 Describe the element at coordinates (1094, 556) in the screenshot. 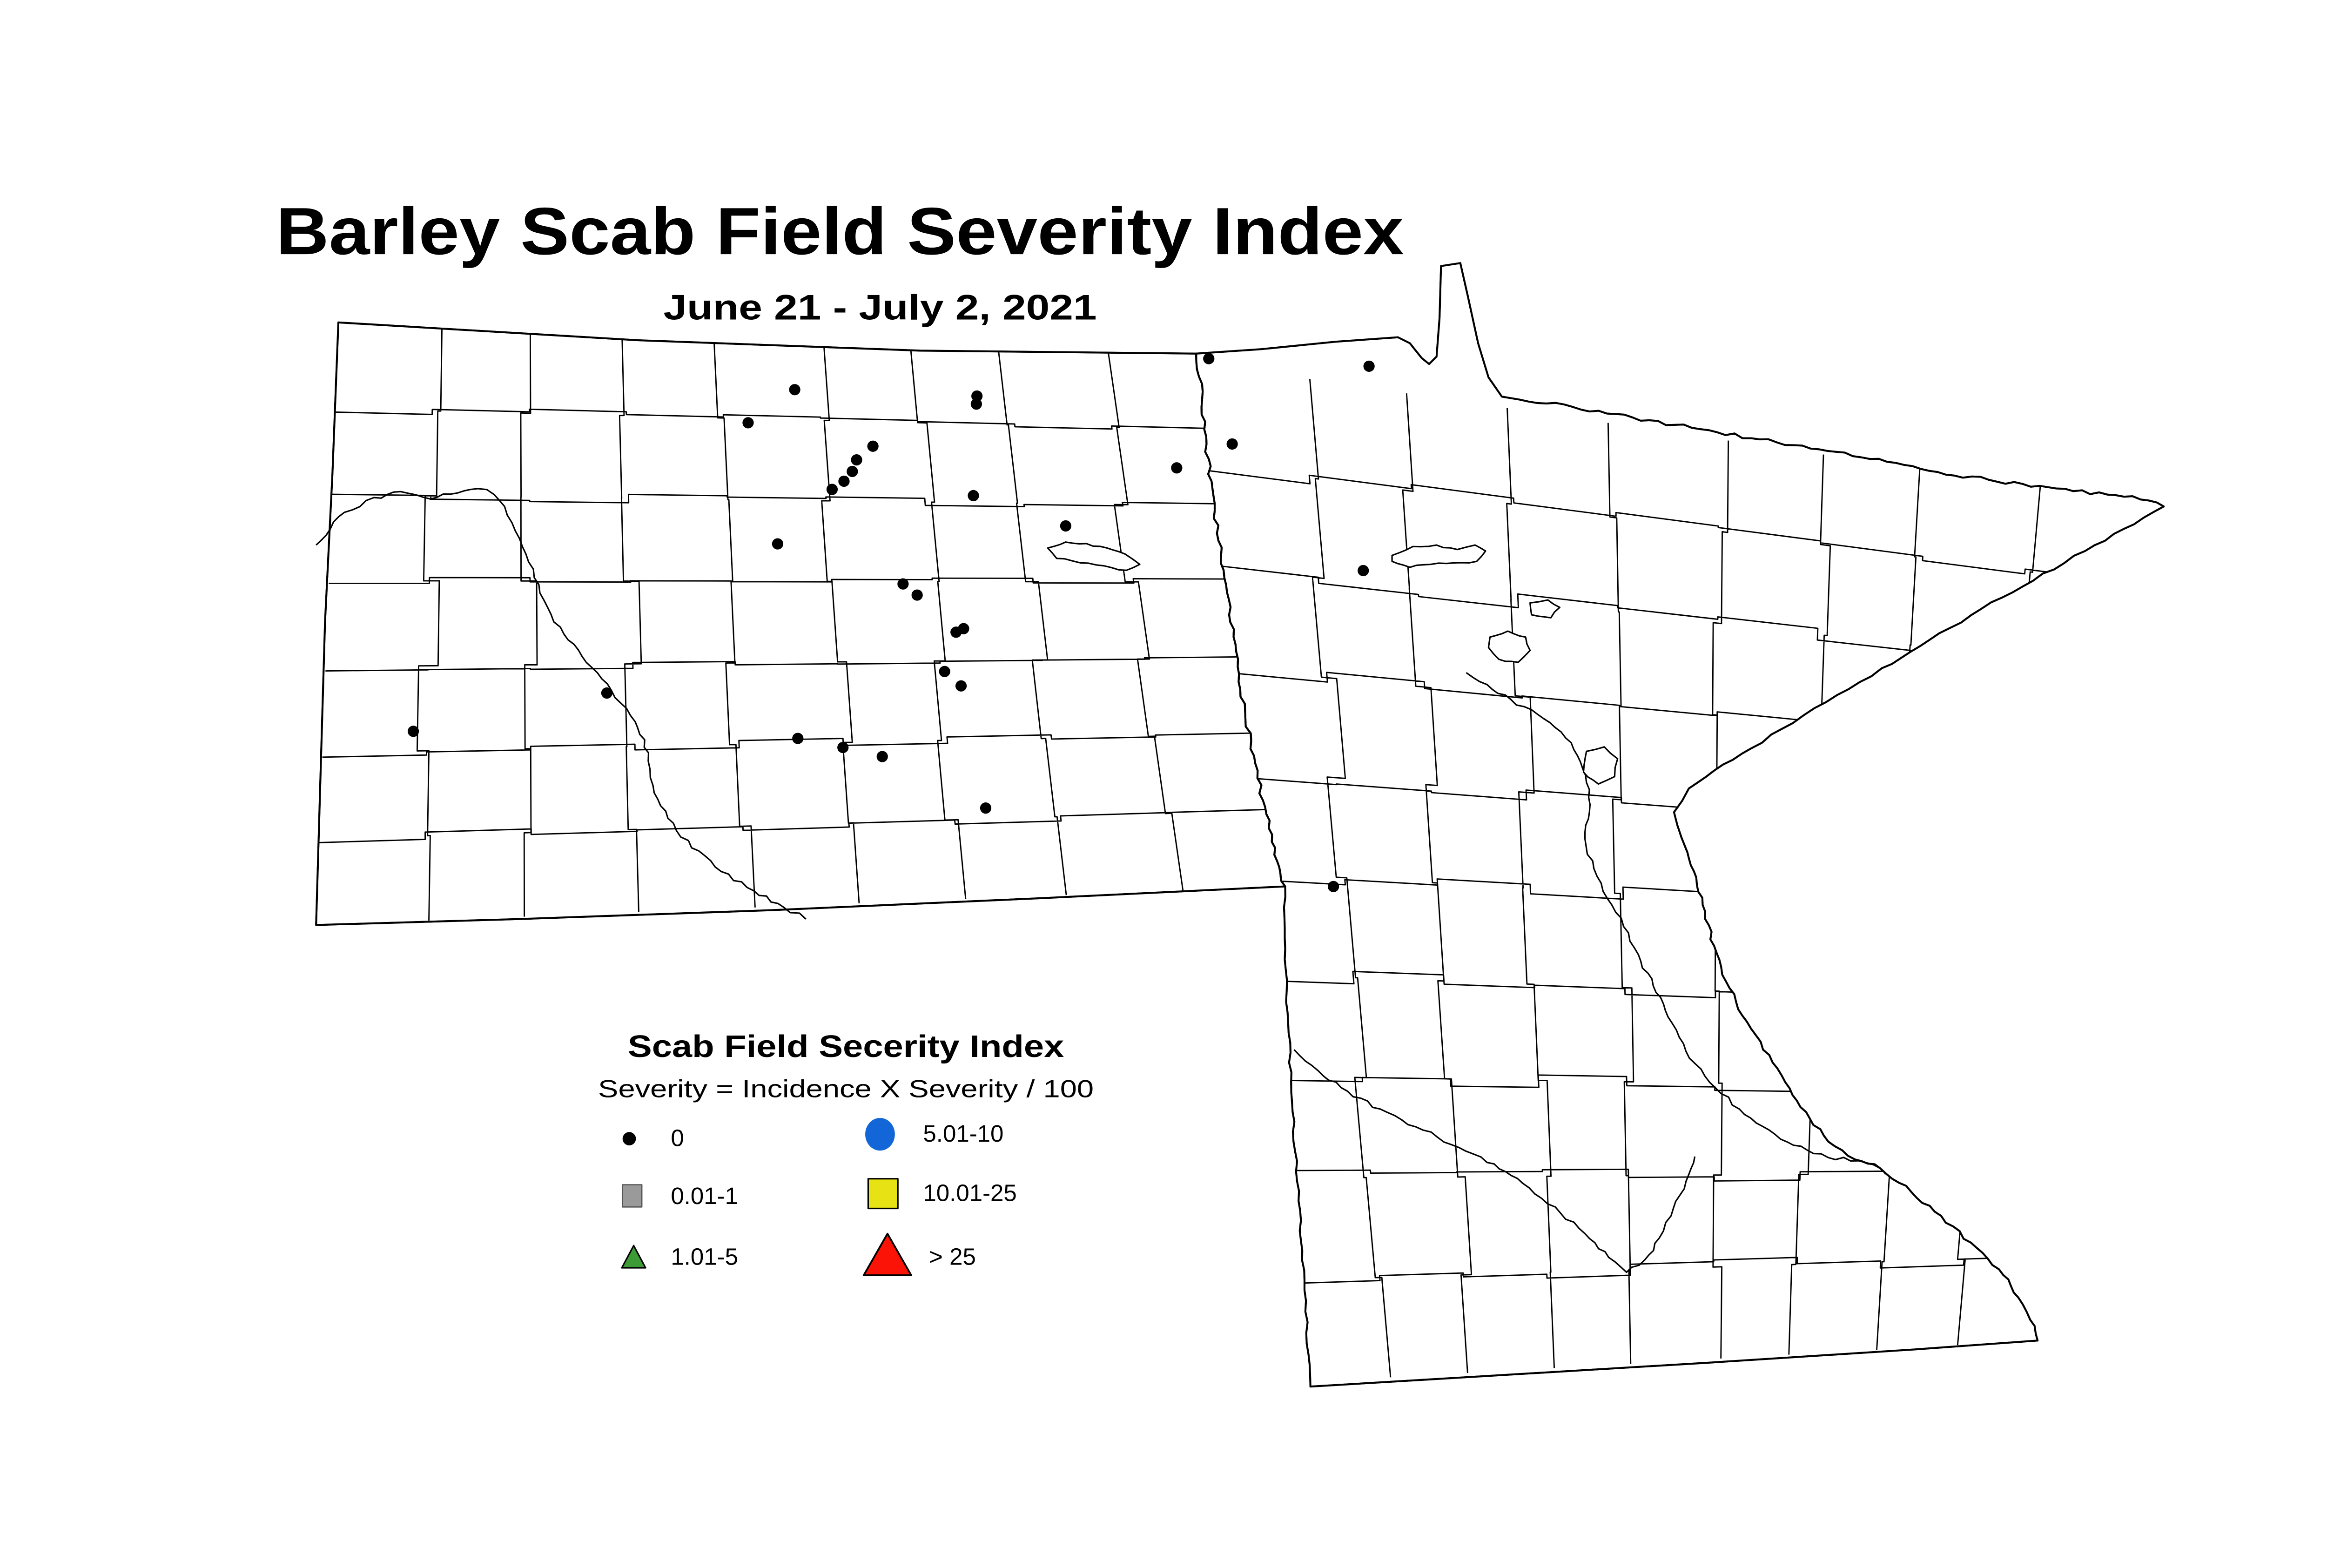

I see `devils-lake` at that location.